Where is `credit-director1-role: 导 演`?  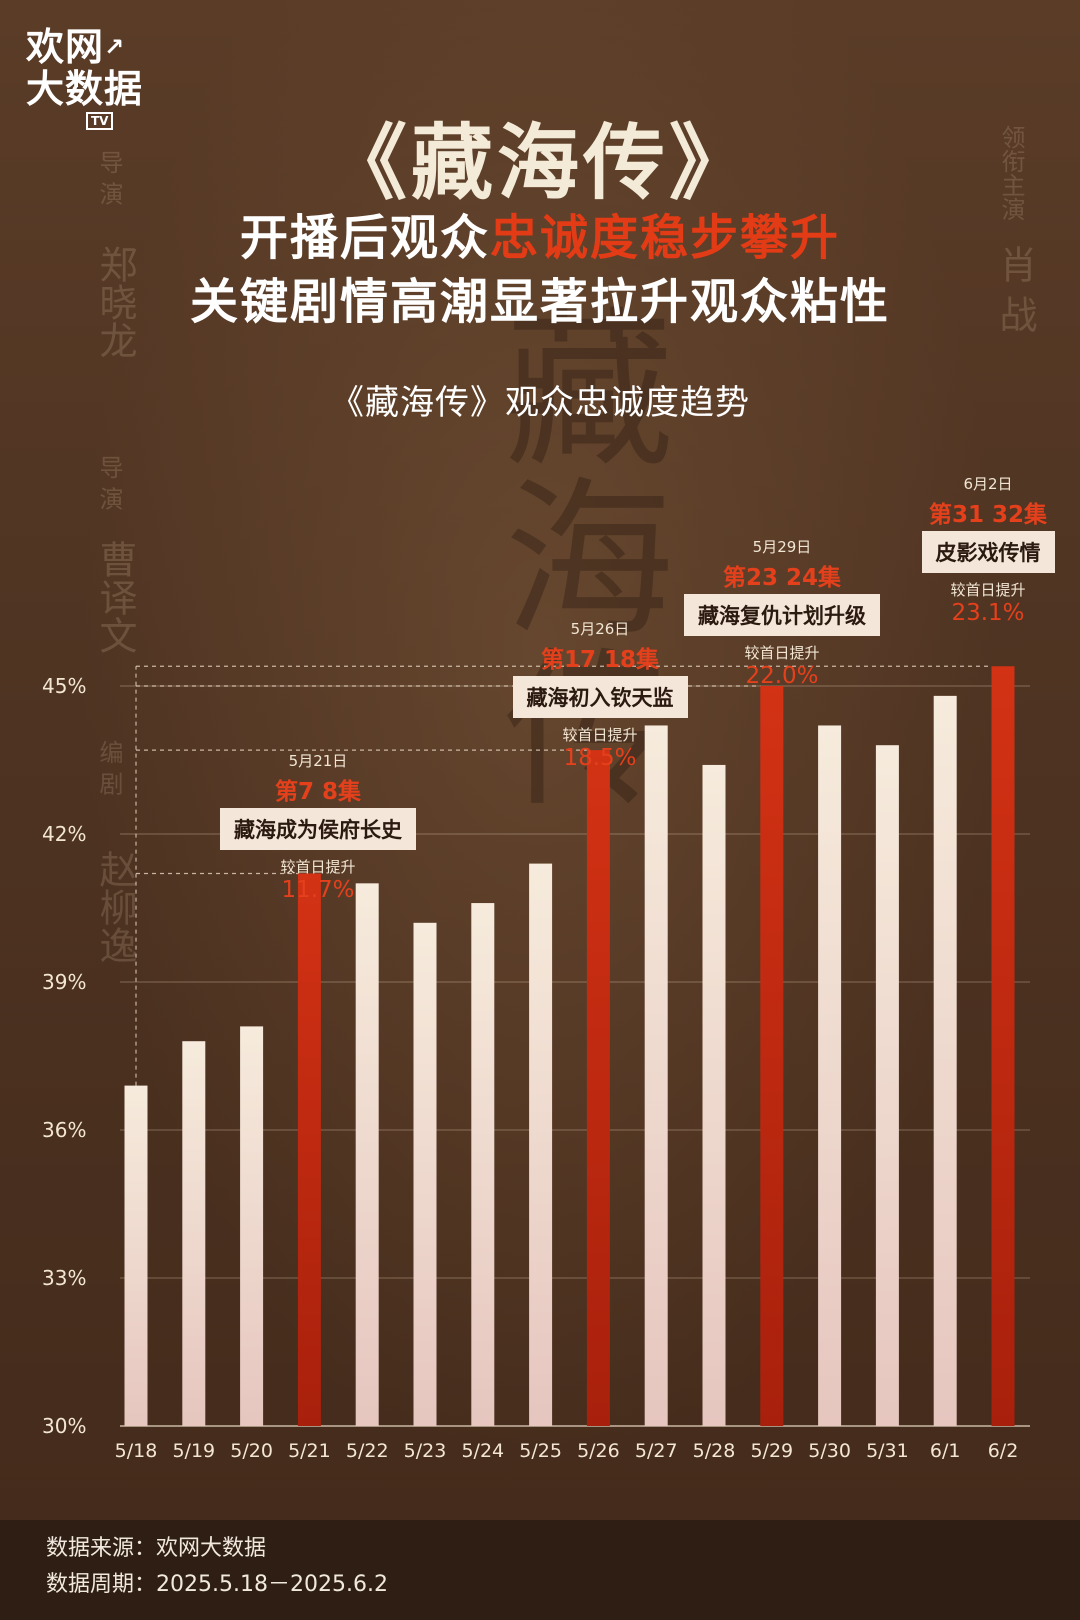 credit-director1-role: 导 演 is located at coordinates (109, 178).